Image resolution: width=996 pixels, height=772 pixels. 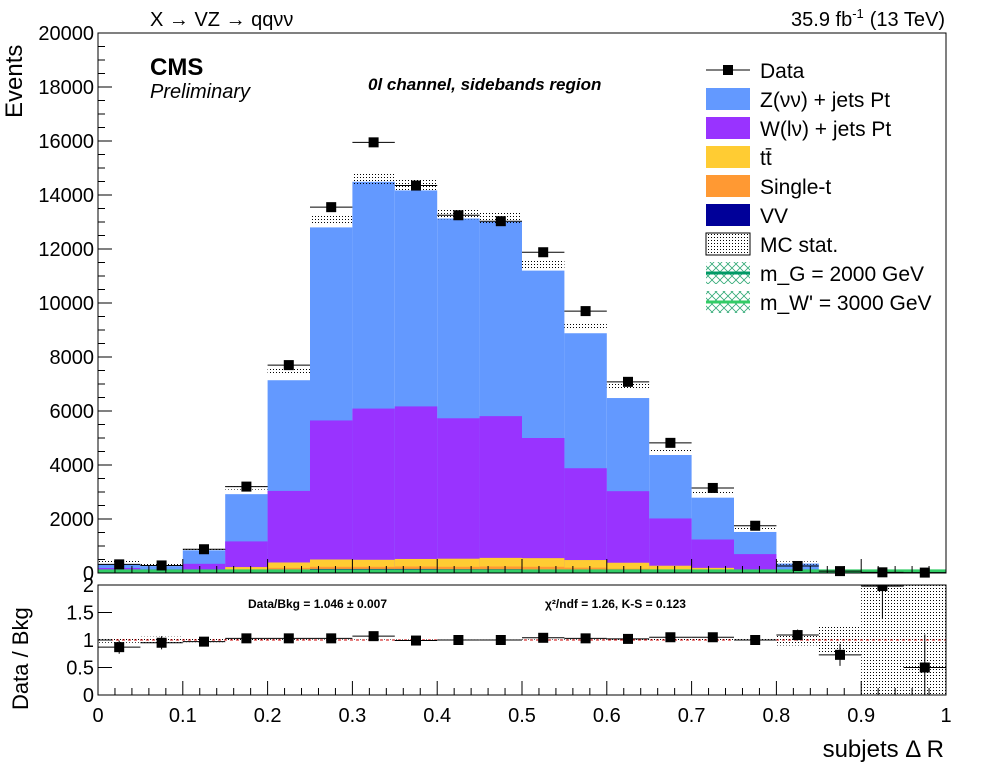 What do you see at coordinates (72, 412) in the screenshot?
I see `y-tick-label-3: 6000` at bounding box center [72, 412].